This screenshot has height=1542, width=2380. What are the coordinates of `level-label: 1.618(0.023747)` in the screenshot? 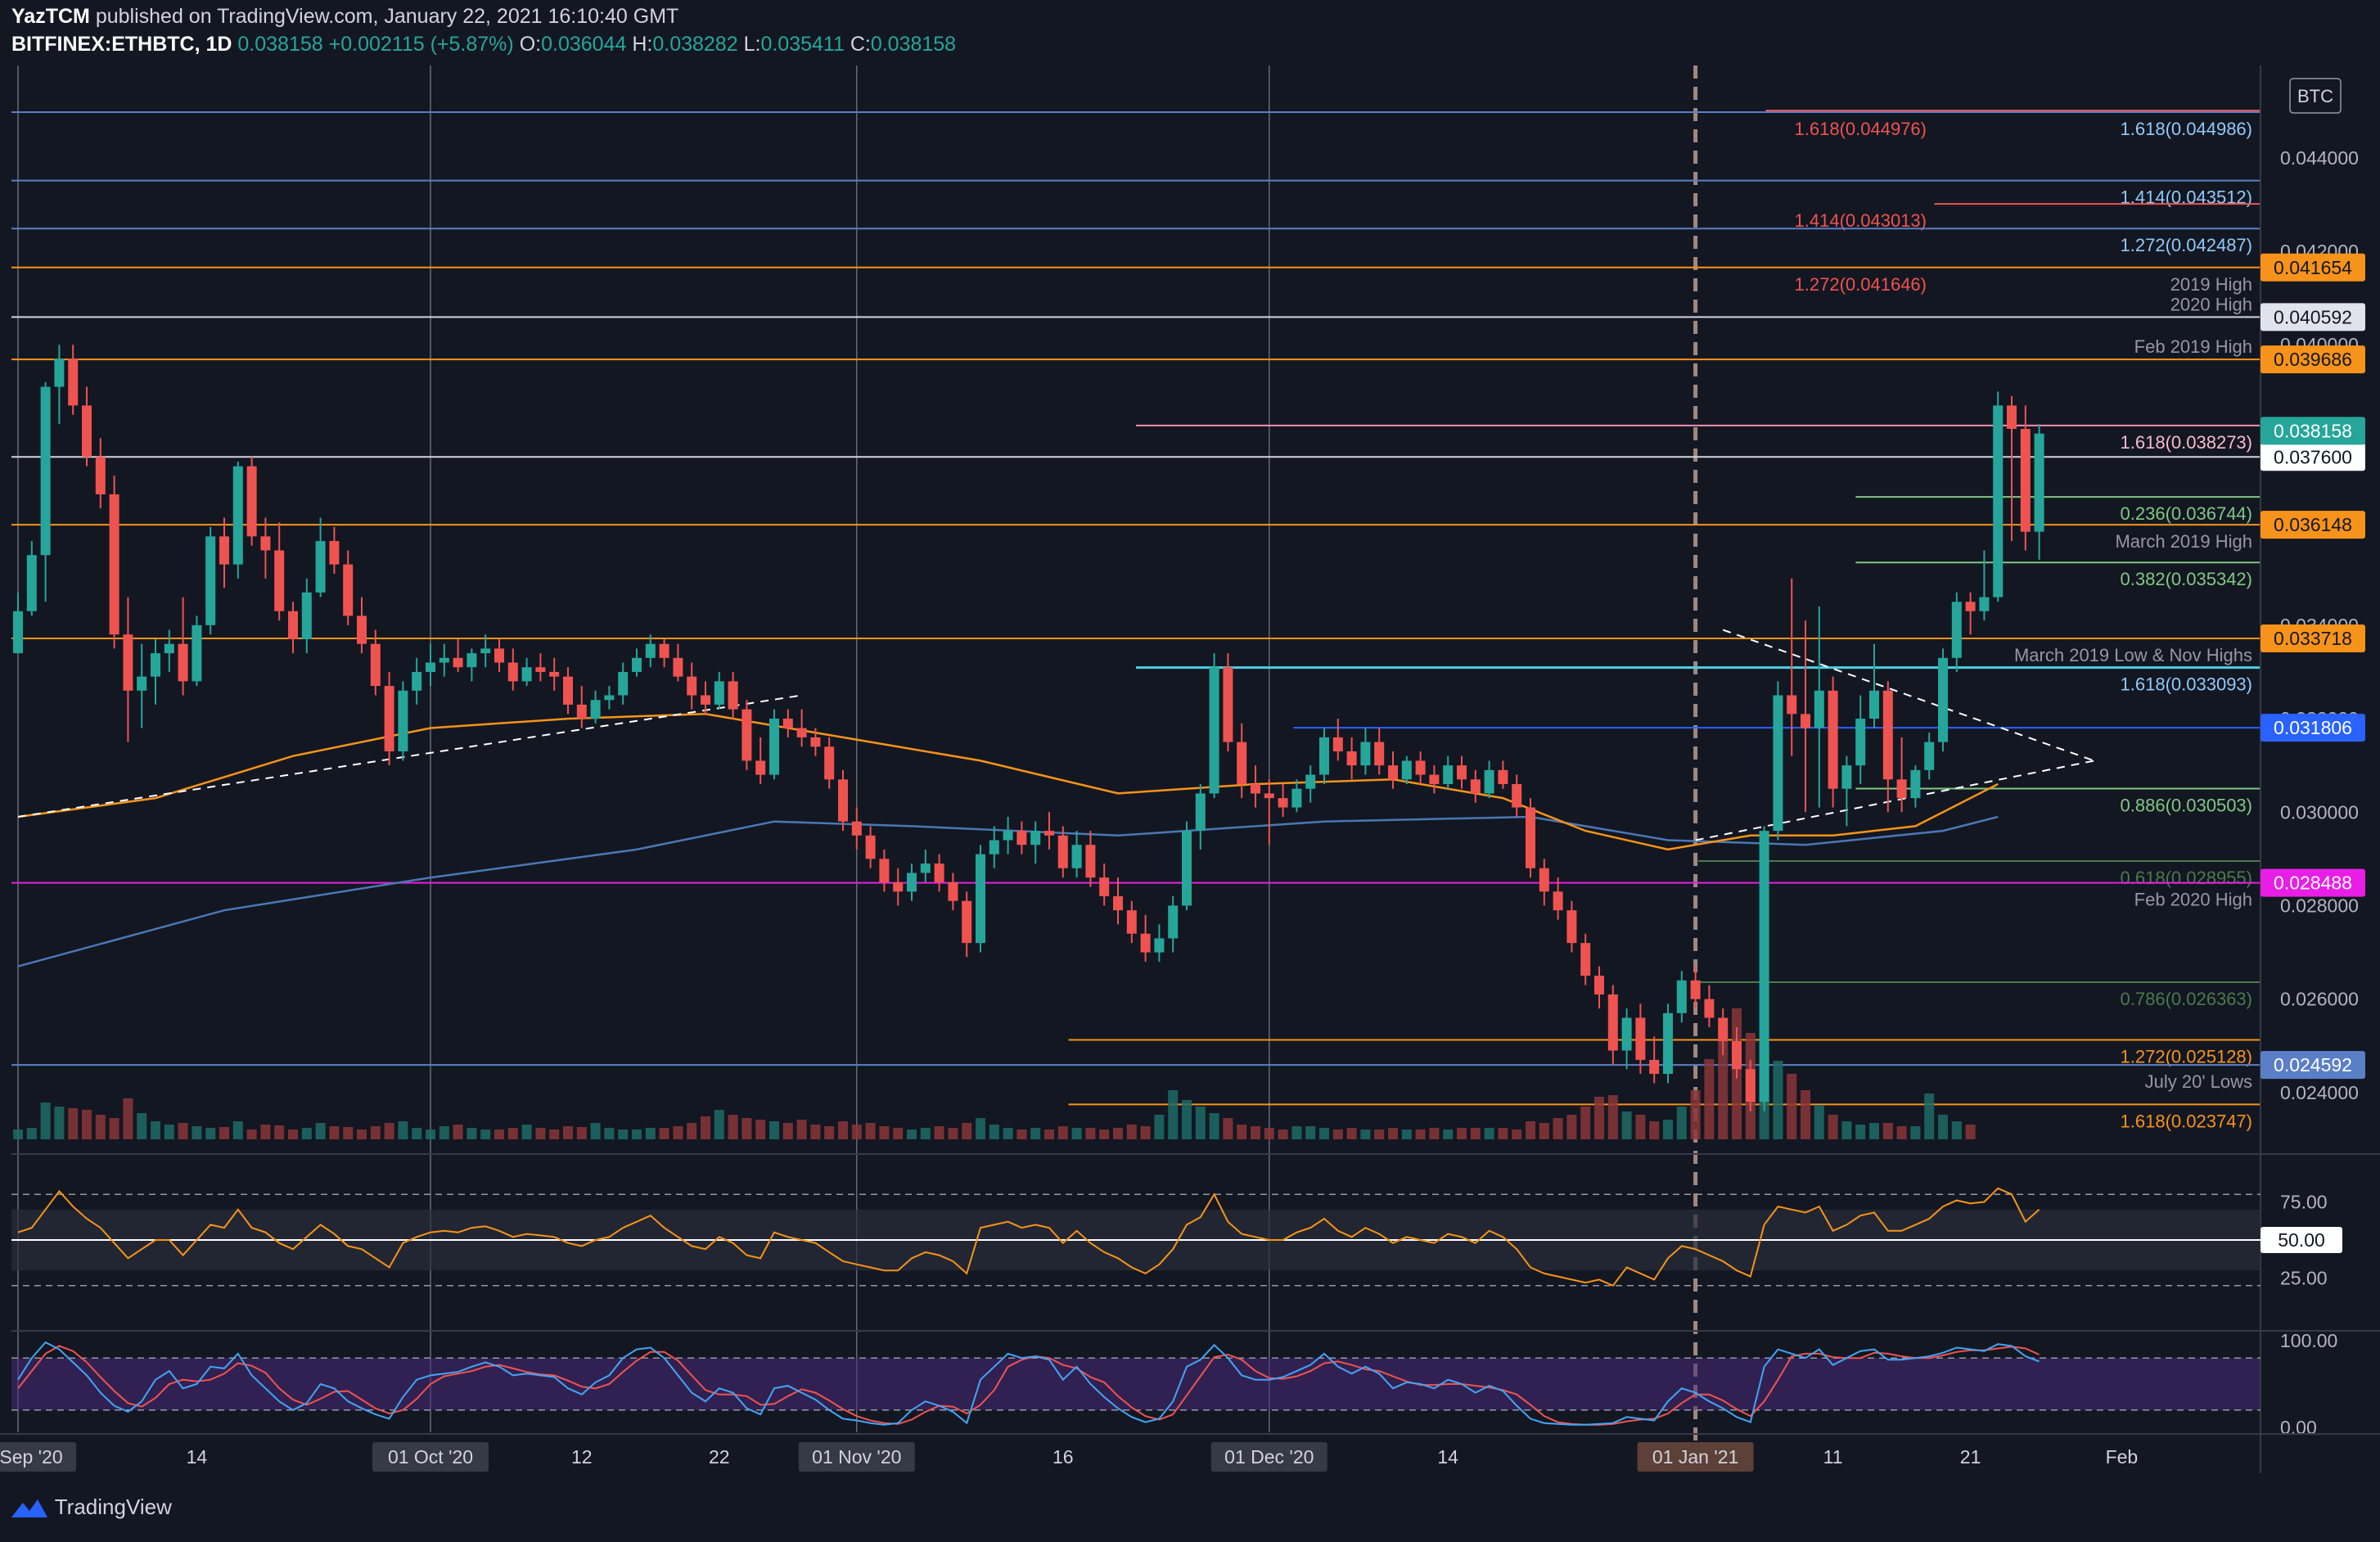 It's located at (2186, 1121).